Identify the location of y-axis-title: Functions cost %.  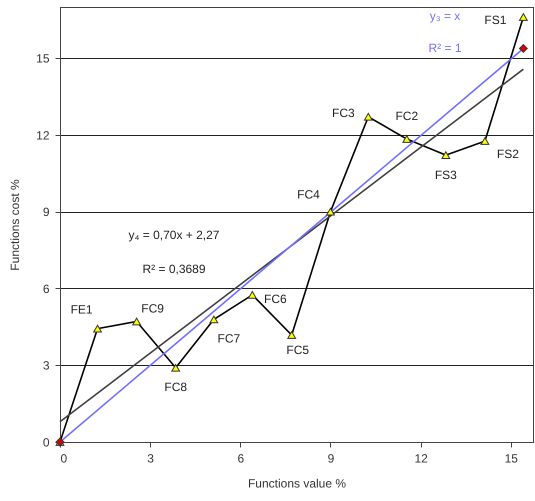
(15, 224).